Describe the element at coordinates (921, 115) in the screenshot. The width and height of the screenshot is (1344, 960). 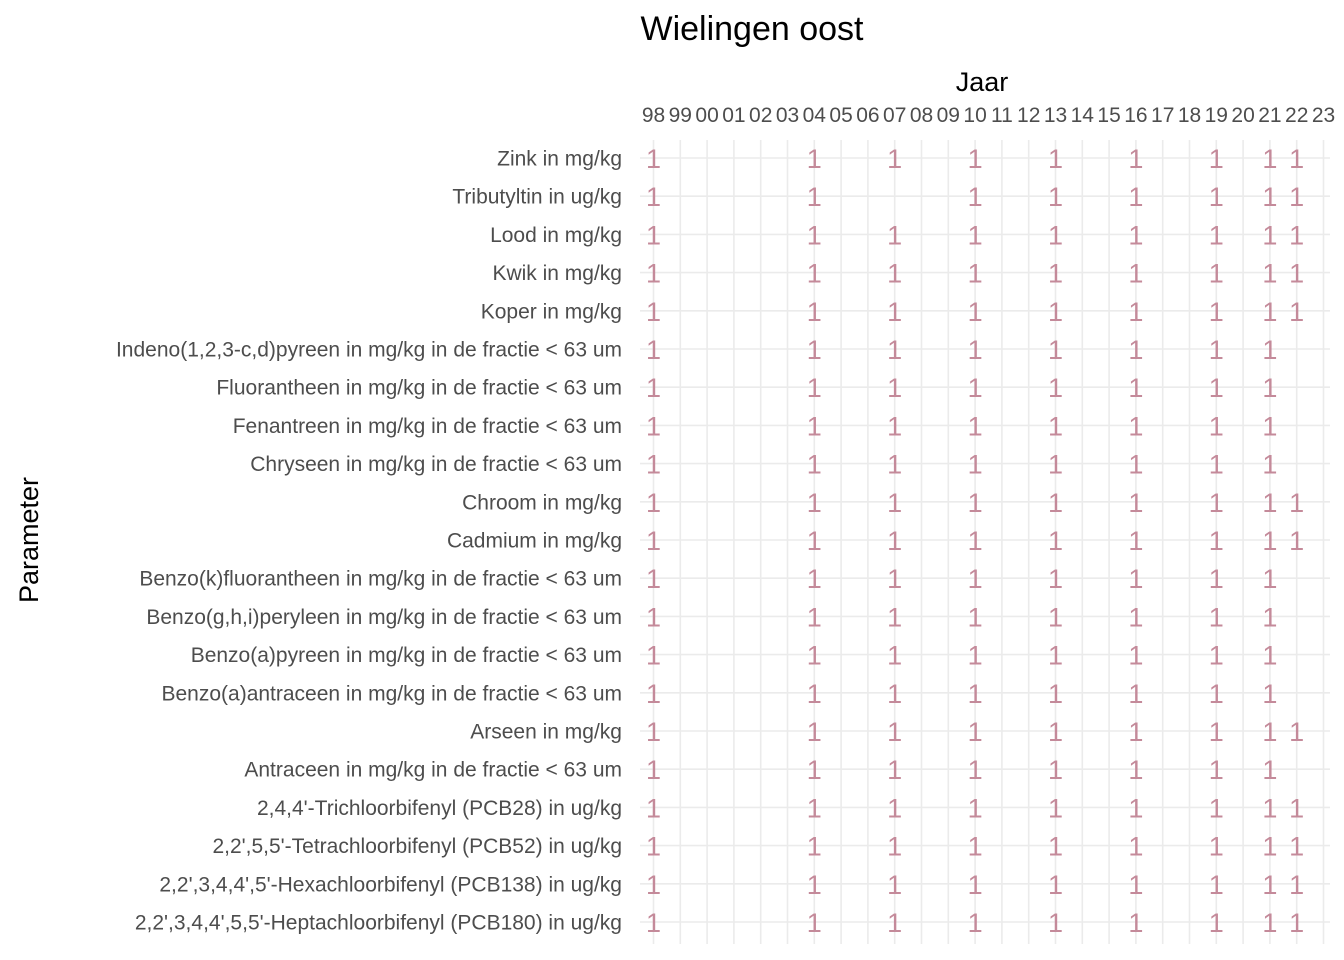
I see `x-tick-label: 08` at that location.